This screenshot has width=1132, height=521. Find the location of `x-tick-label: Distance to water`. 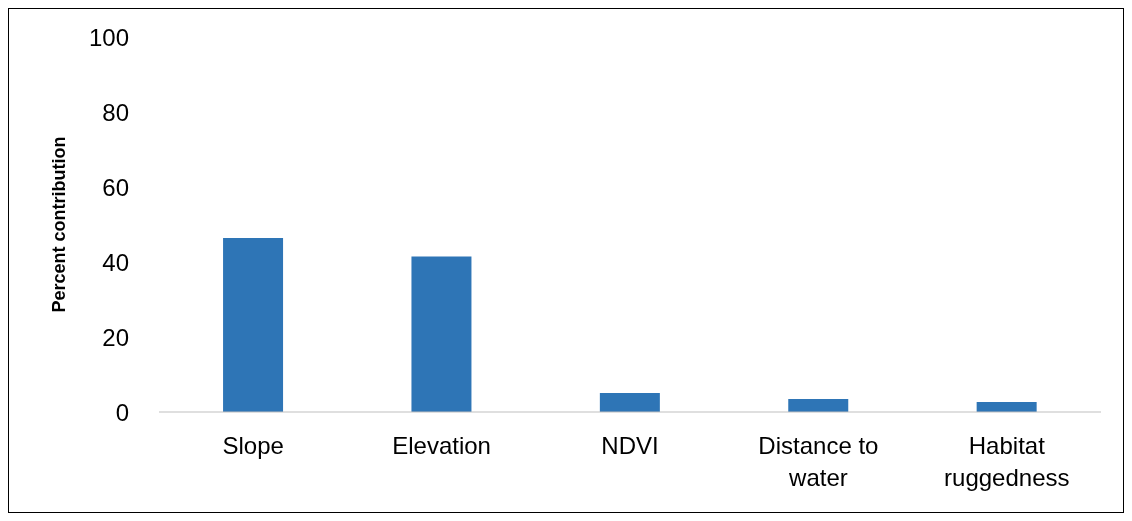

x-tick-label: Distance to water is located at coordinates (818, 461).